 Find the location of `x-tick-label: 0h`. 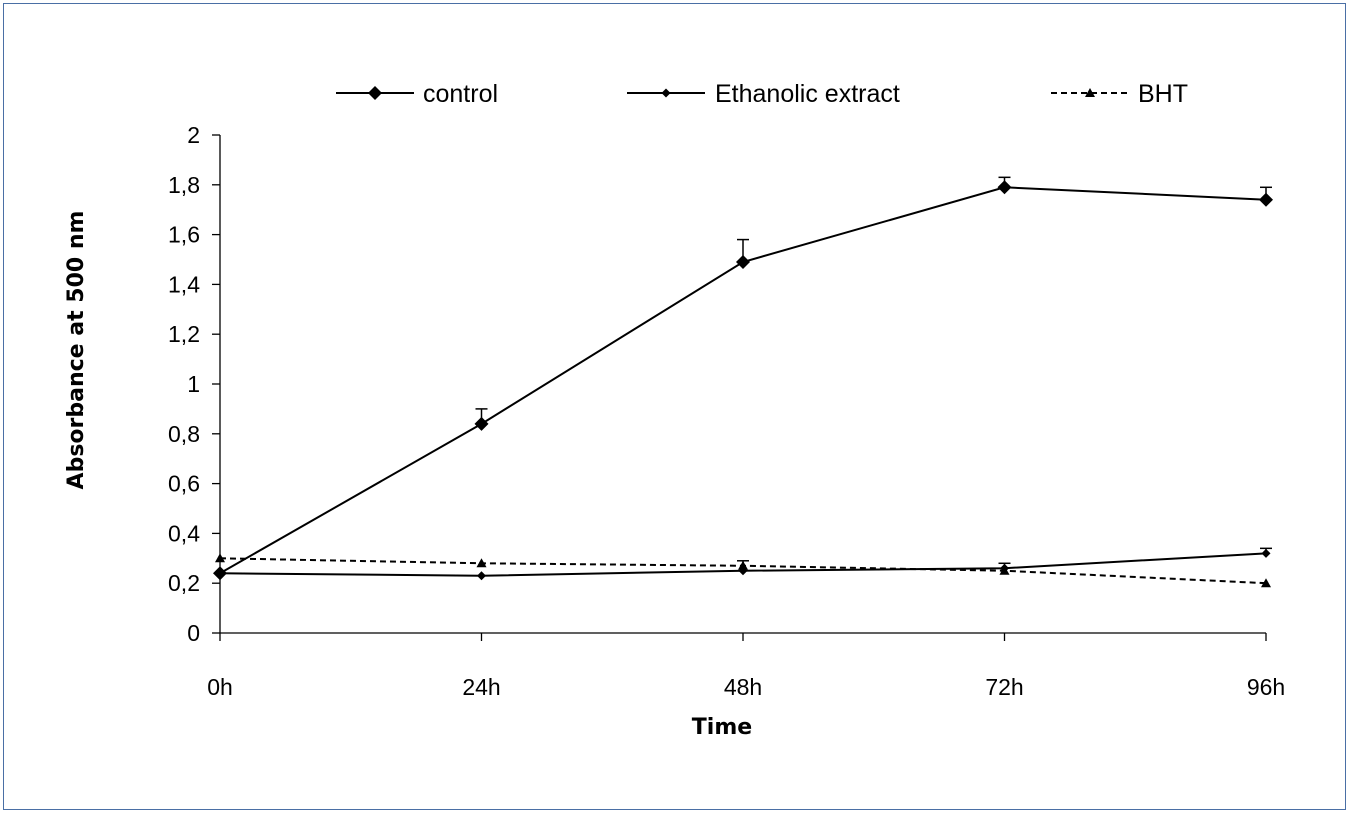

x-tick-label: 0h is located at coordinates (220, 687).